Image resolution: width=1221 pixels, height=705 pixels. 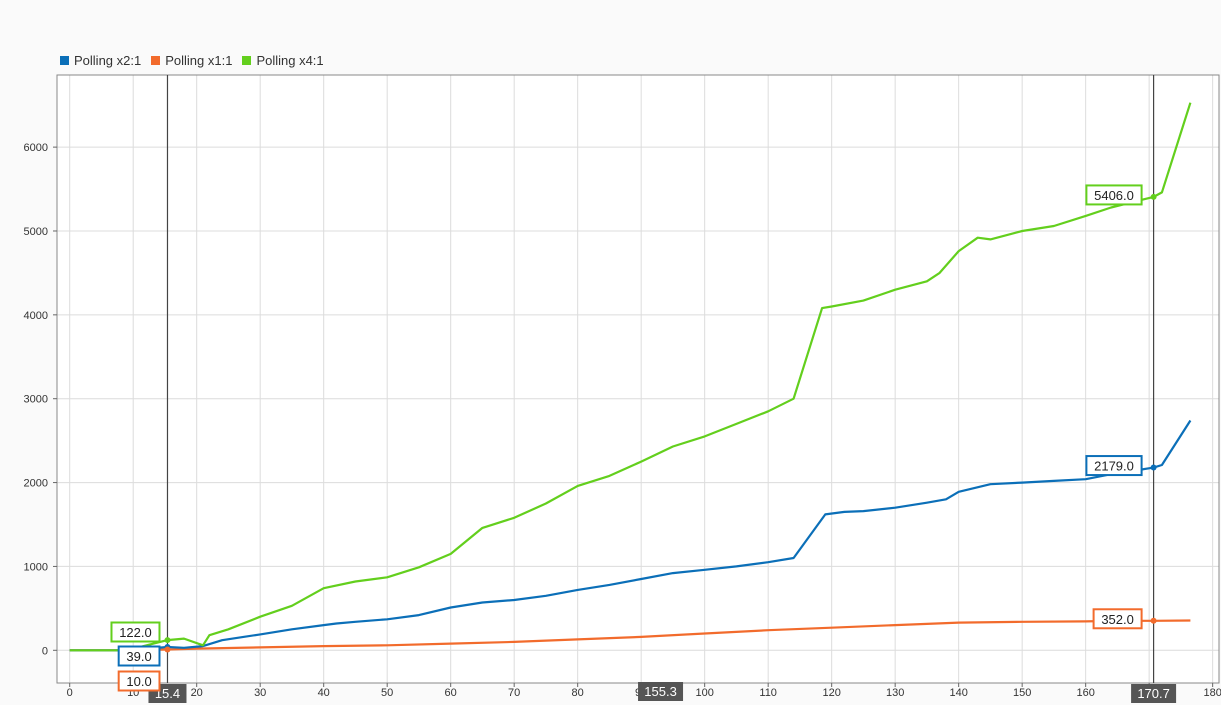 I want to click on value-box-label: 2179.0, so click(x=1114, y=466).